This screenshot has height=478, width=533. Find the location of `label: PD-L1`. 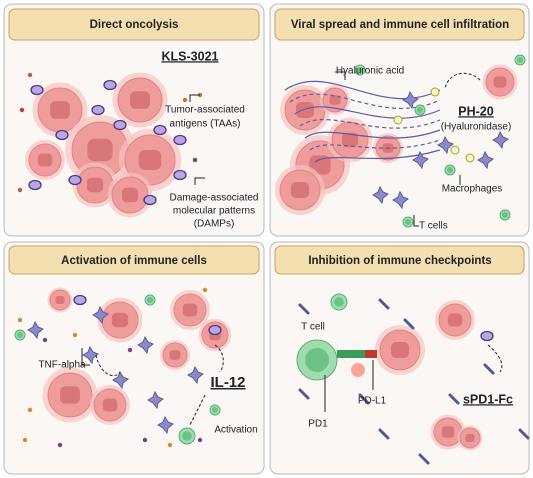

label: PD-L1 is located at coordinates (372, 401).